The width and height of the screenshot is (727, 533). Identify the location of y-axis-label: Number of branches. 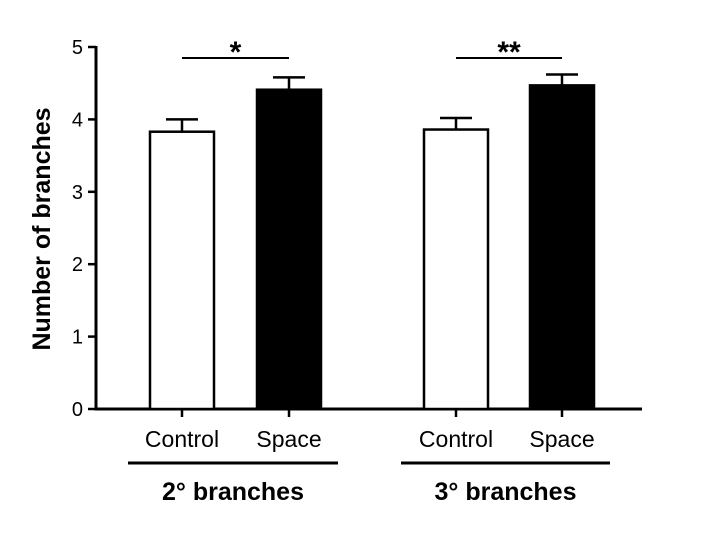
(42, 228).